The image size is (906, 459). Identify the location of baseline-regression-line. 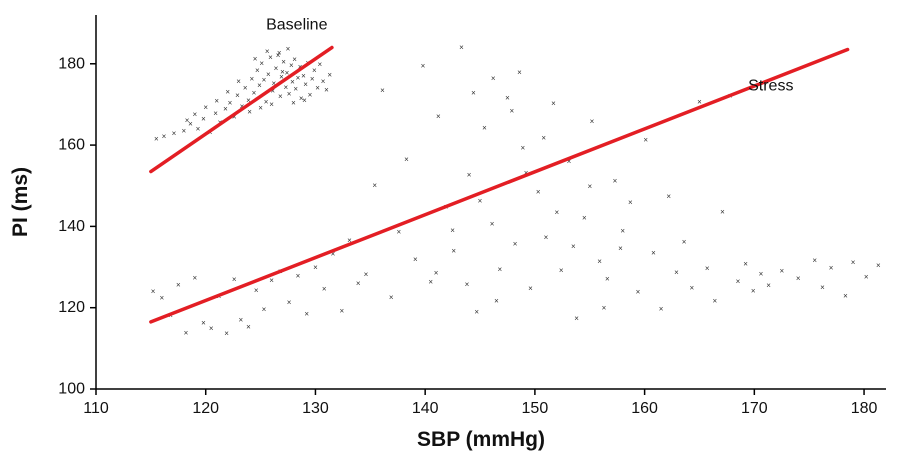
(241, 109).